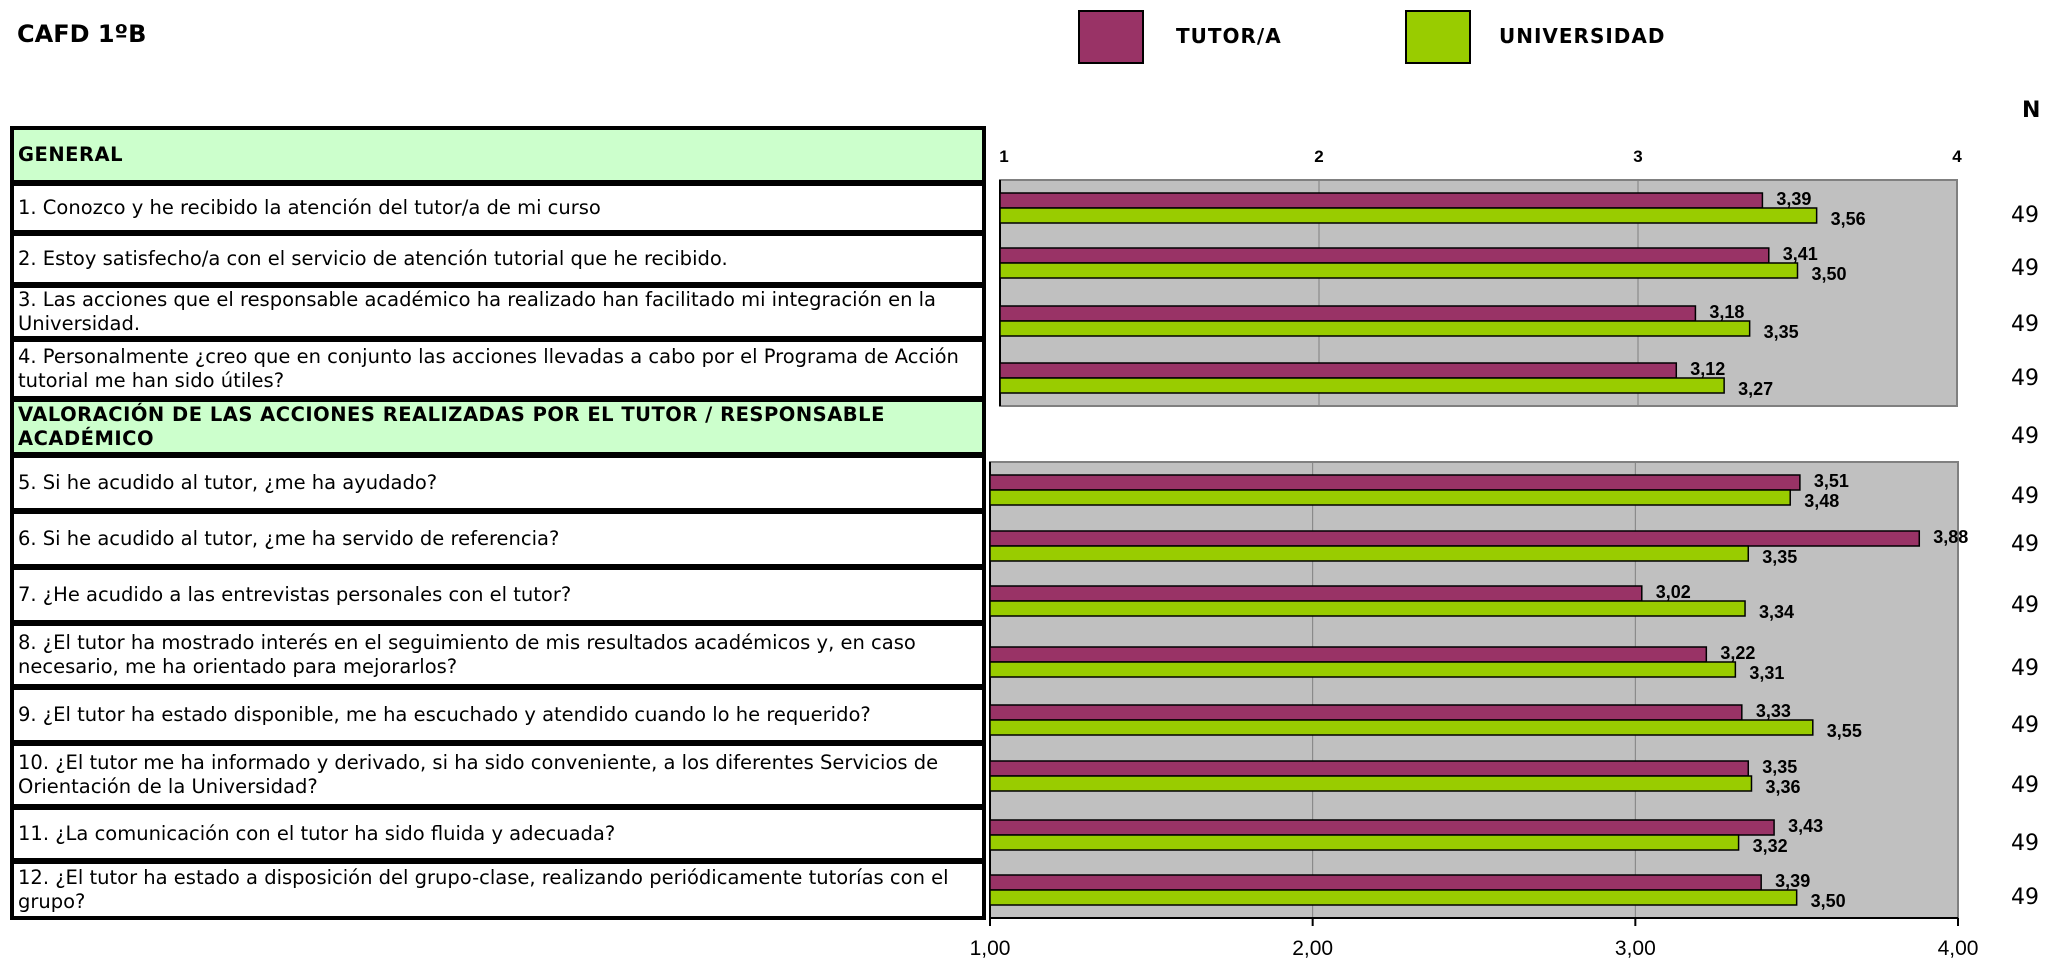 The image size is (2045, 961). Describe the element at coordinates (1635, 948) in the screenshot. I see `x-tick-label: 3,00` at that location.